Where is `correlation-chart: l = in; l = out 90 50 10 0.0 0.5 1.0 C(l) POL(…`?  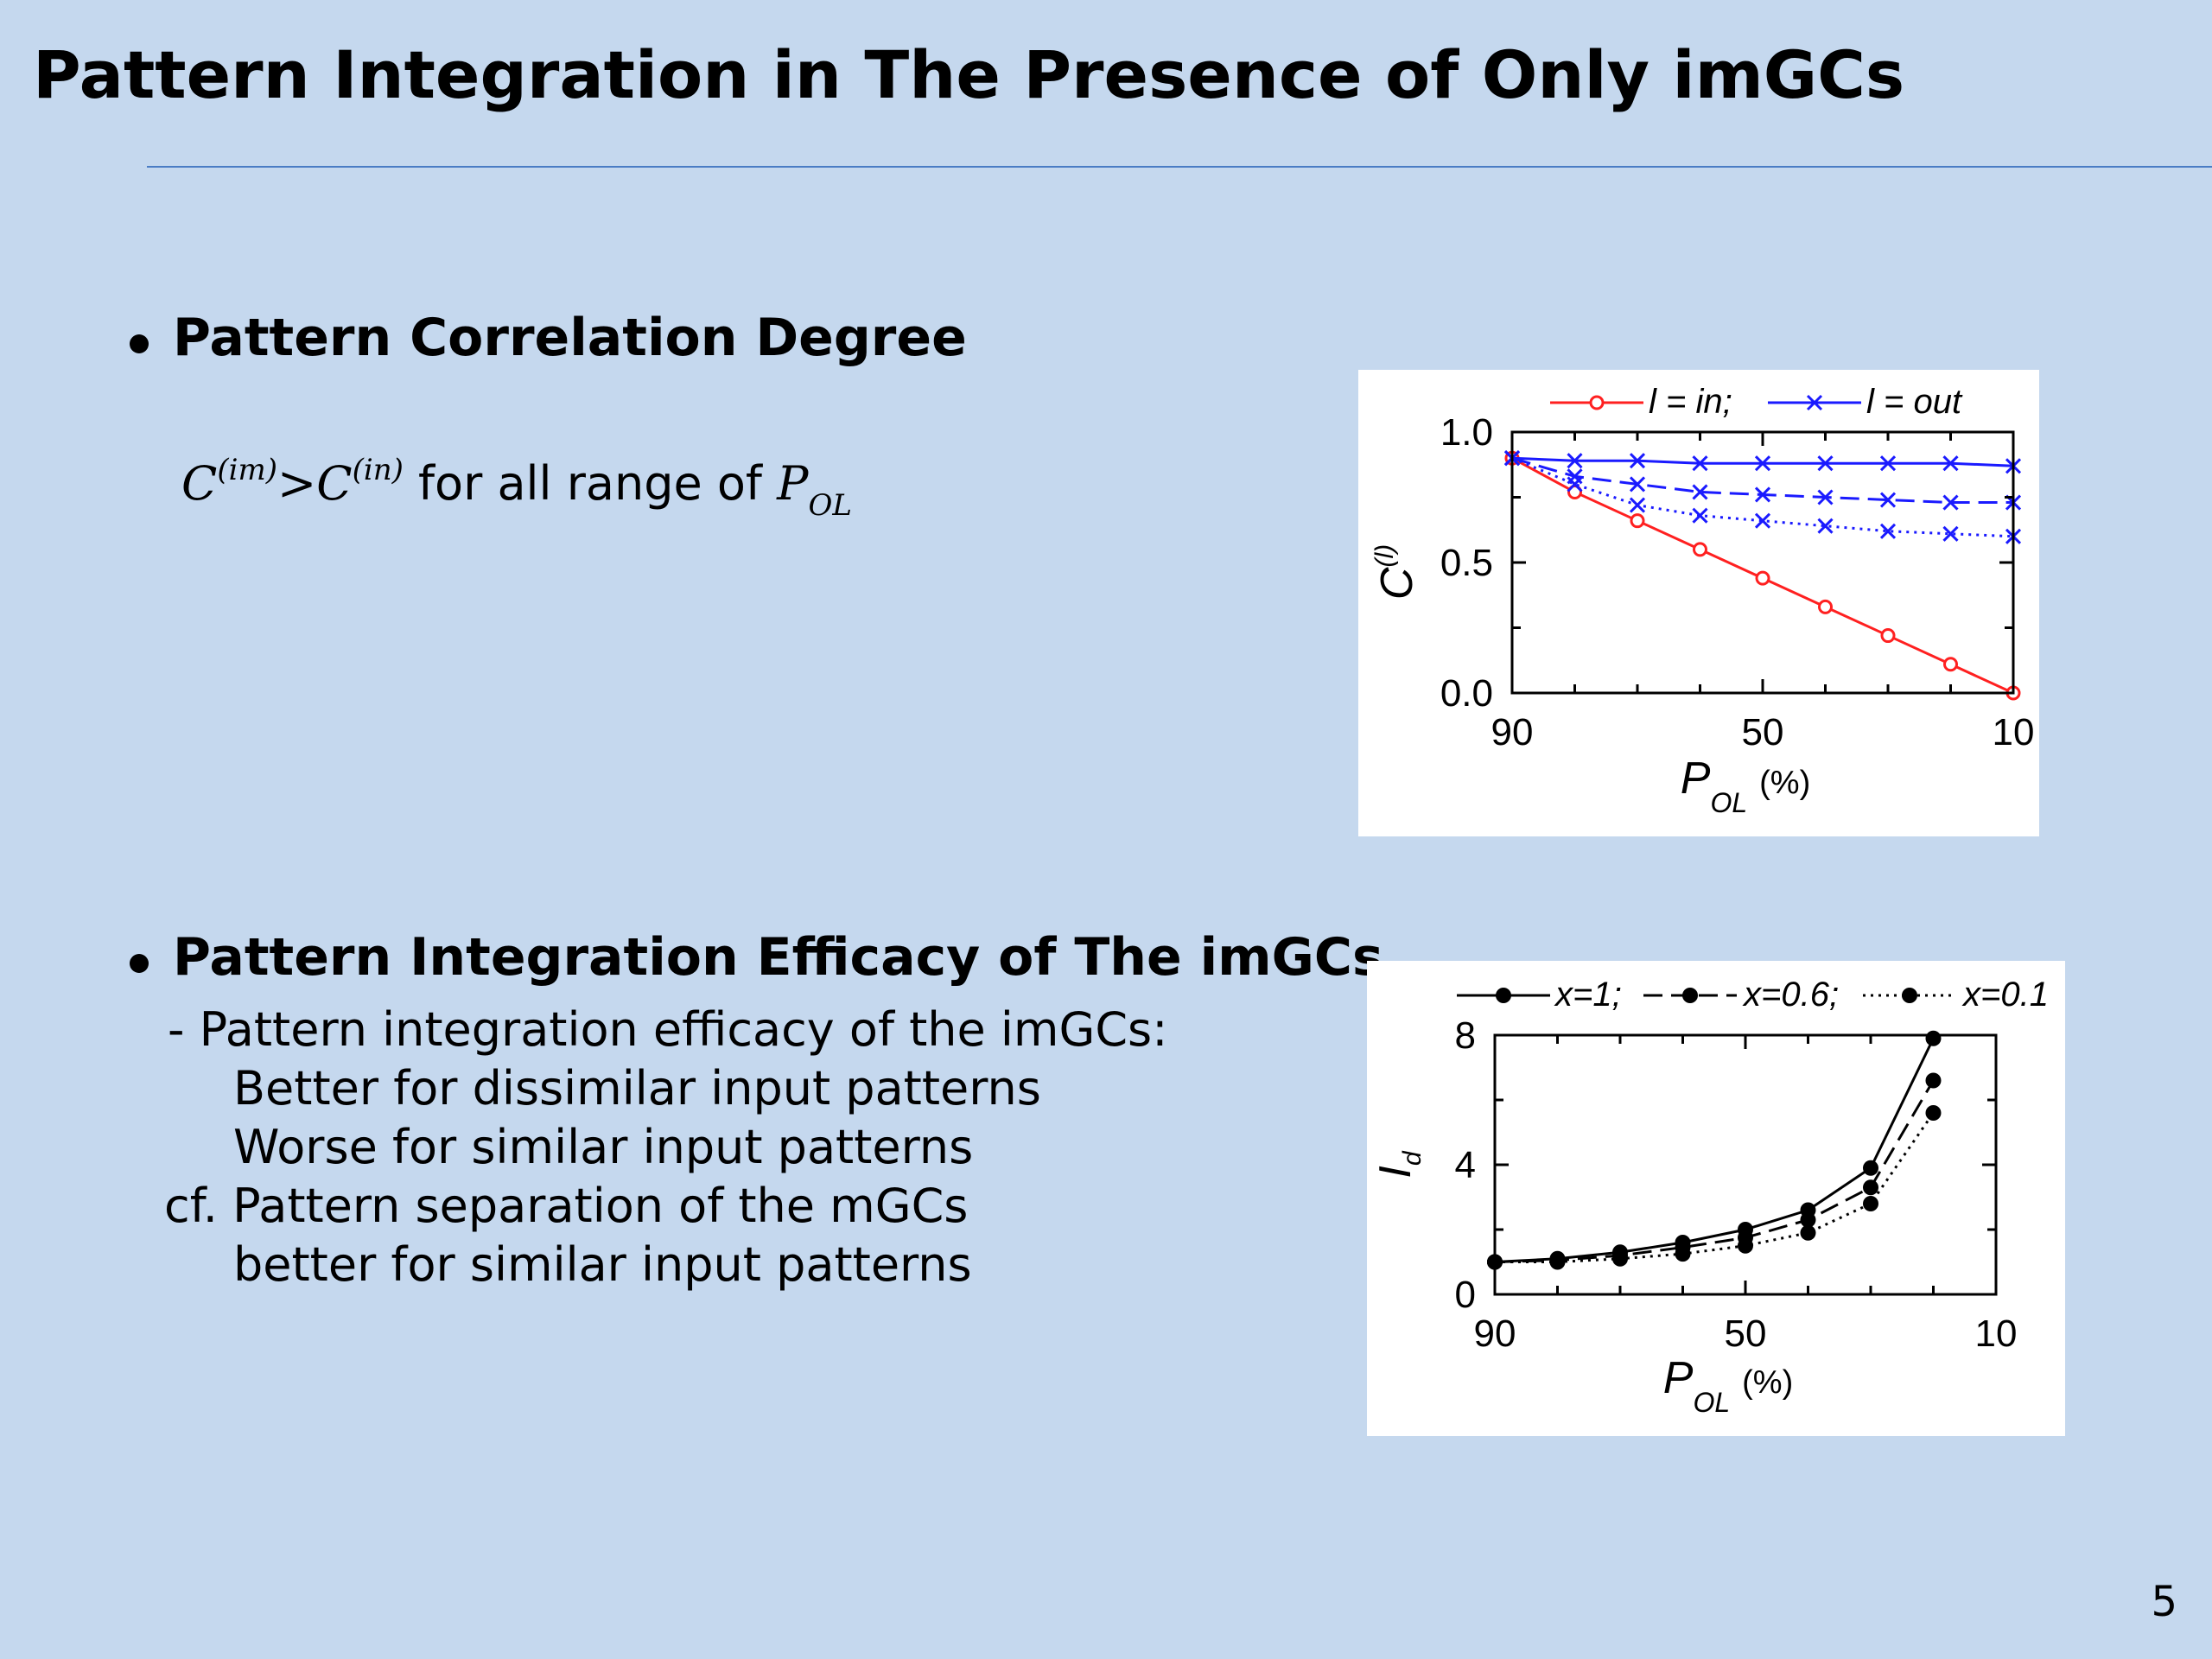
correlation-chart: l = in; l = out 90 50 10 0.0 0.5 1.0 C(l) POL(… is located at coordinates (1698, 603).